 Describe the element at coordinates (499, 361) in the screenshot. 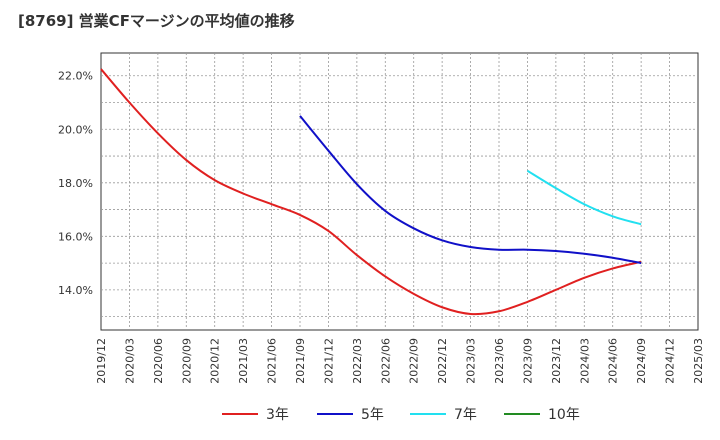

I see `x-tick-label: 2023/06` at that location.